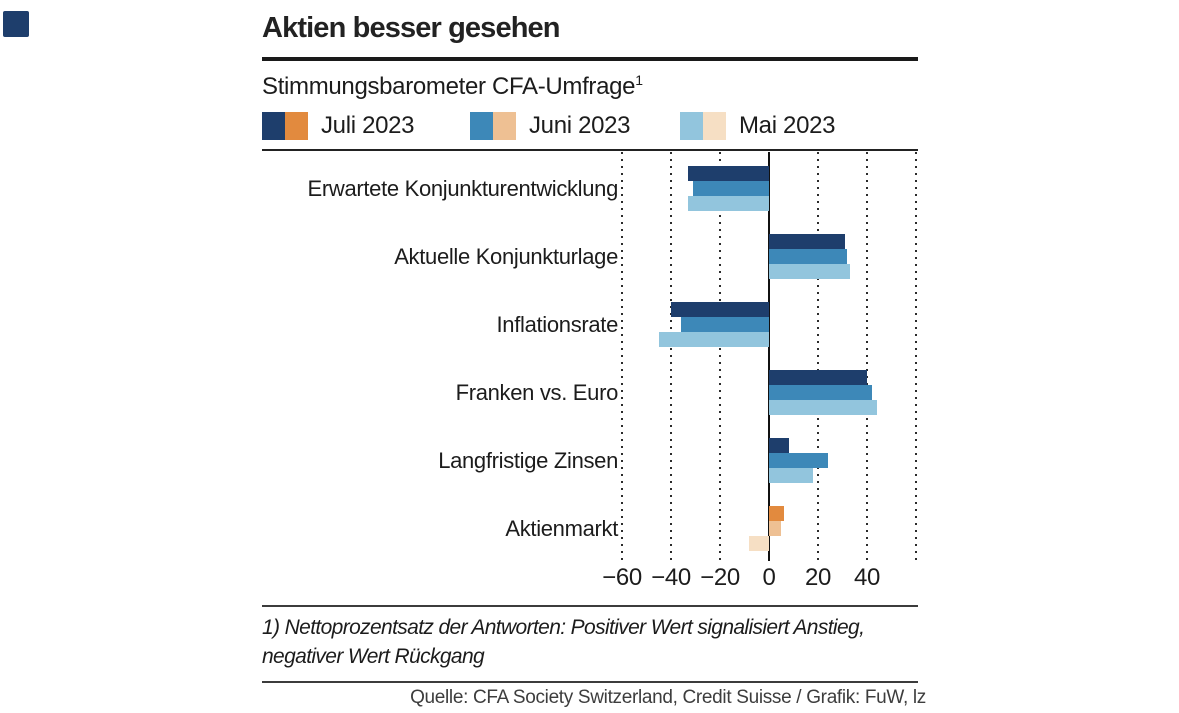 The width and height of the screenshot is (1179, 713). Describe the element at coordinates (273, 125) in the screenshot. I see `legend-swatch-blue-juli-2023` at that location.